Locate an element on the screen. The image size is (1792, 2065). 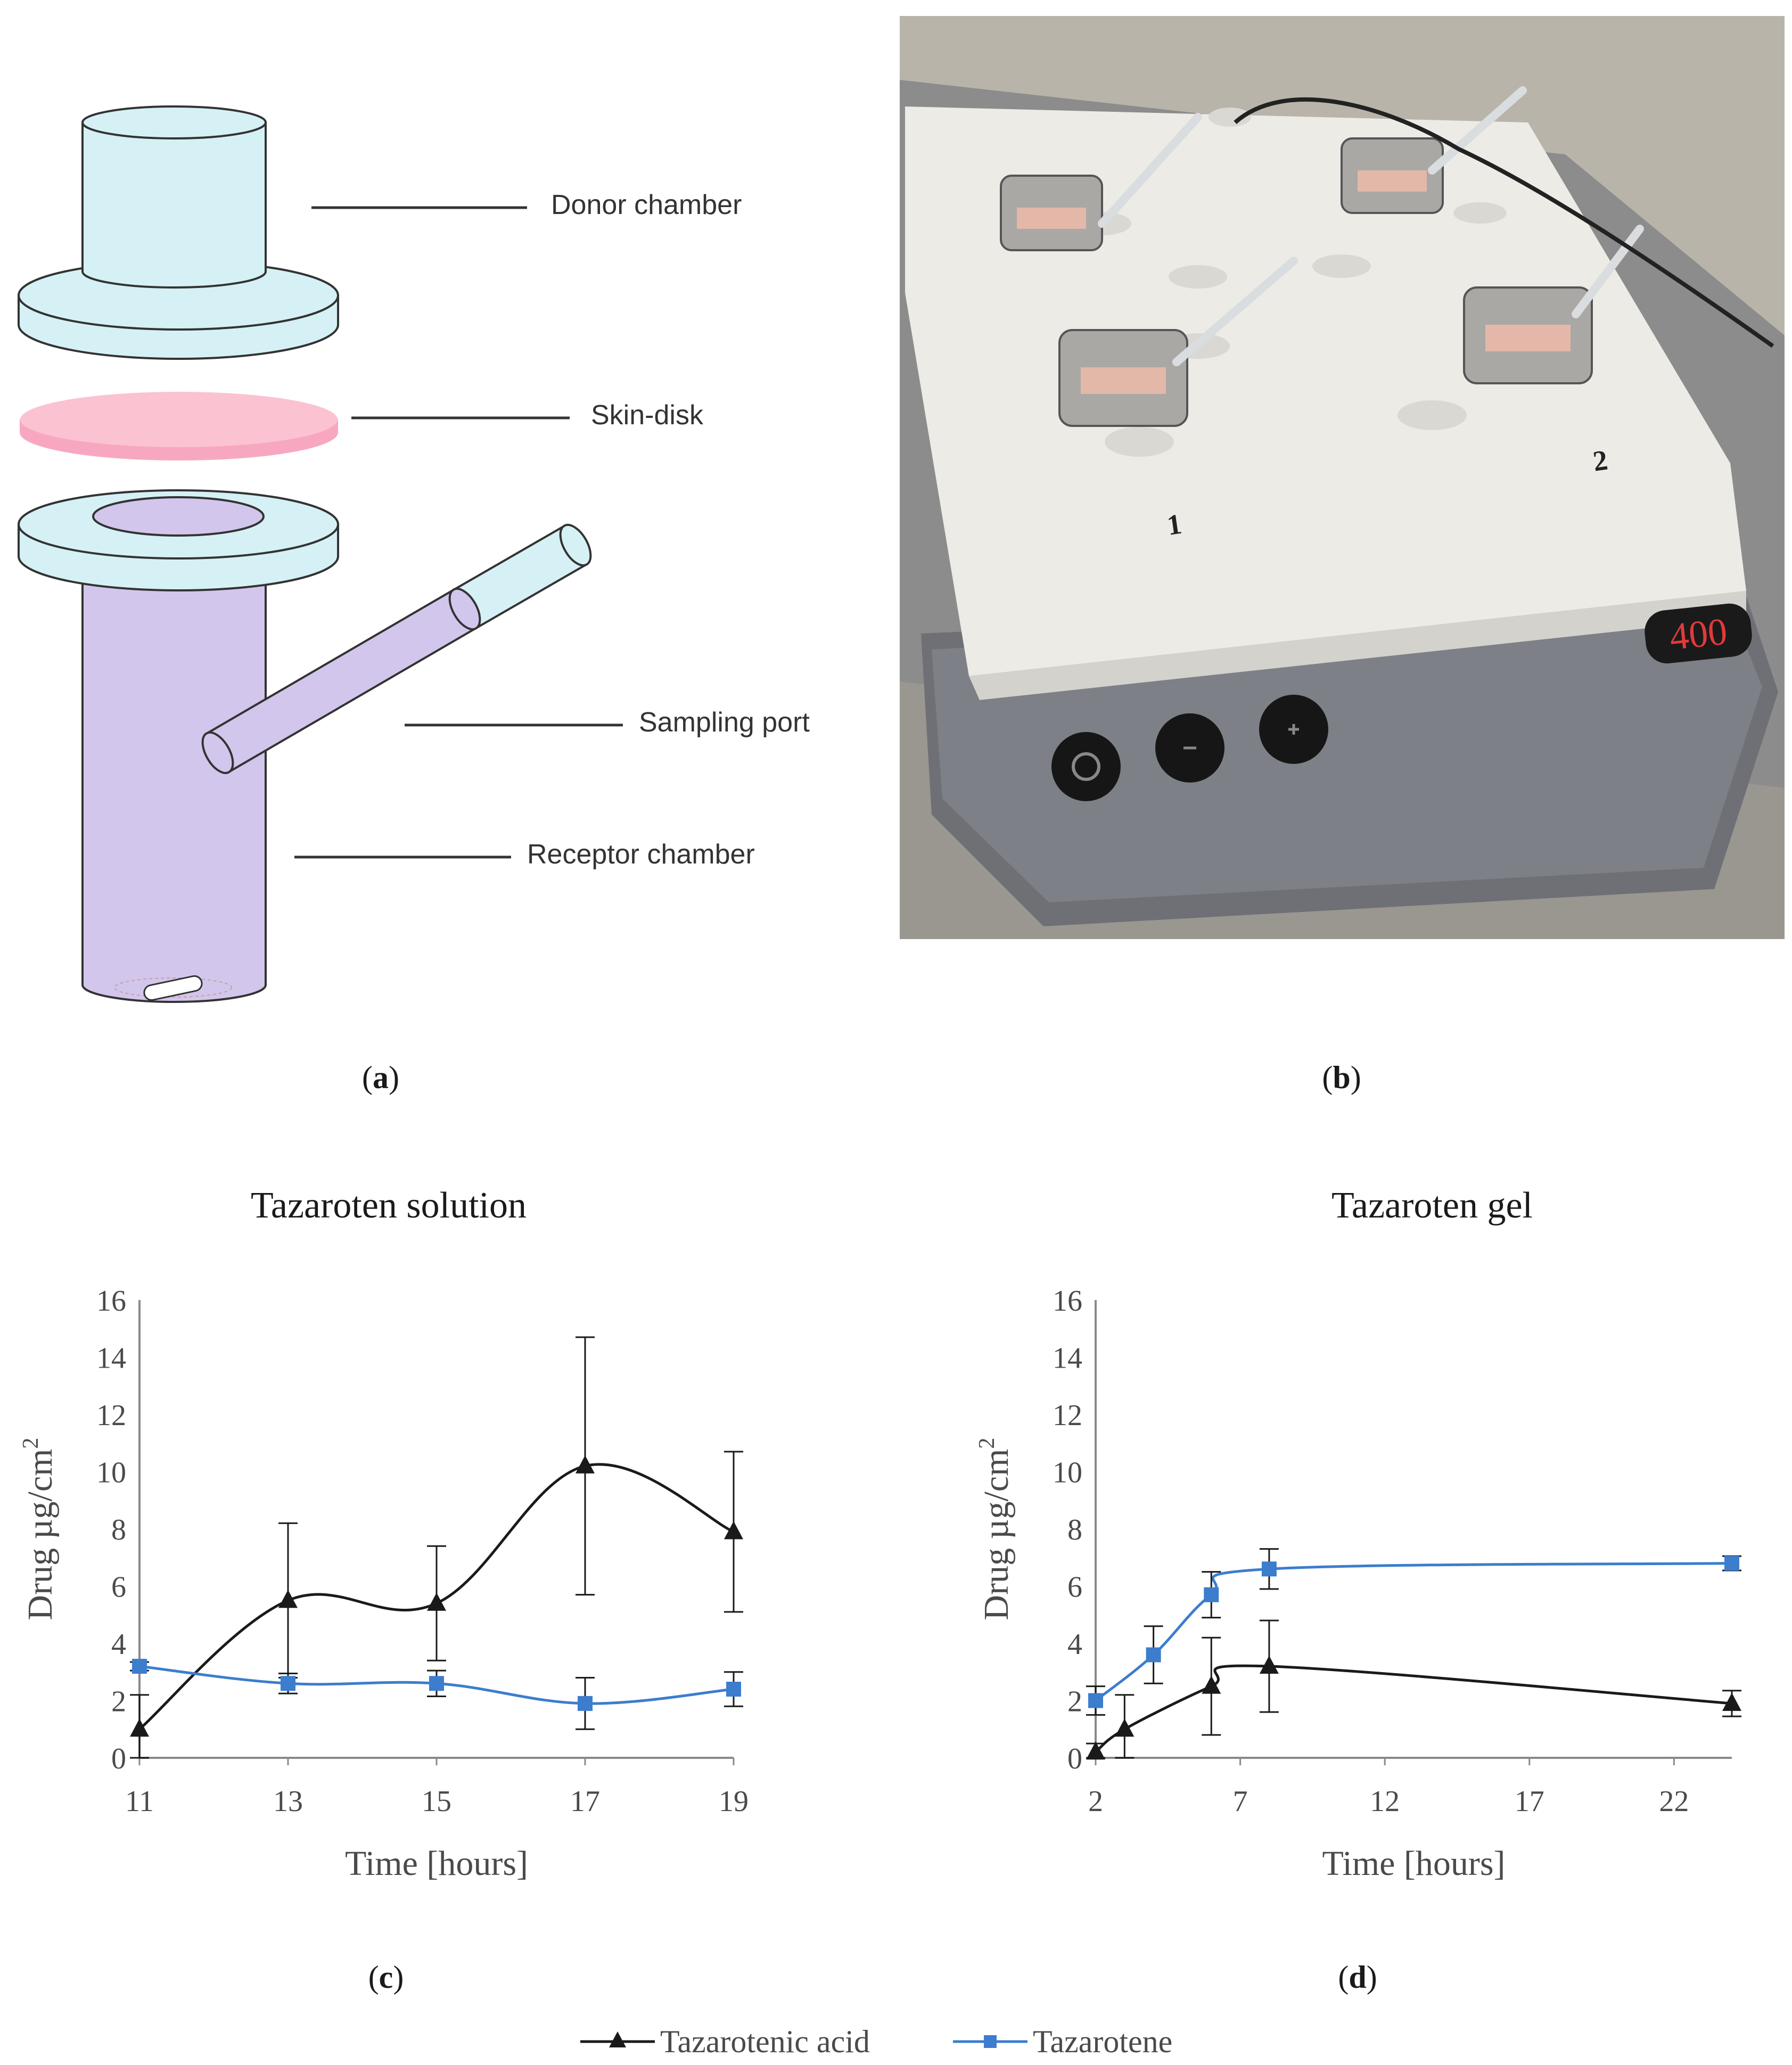
chart-title-solution: Tazaroten solution is located at coordinates (389, 1205).